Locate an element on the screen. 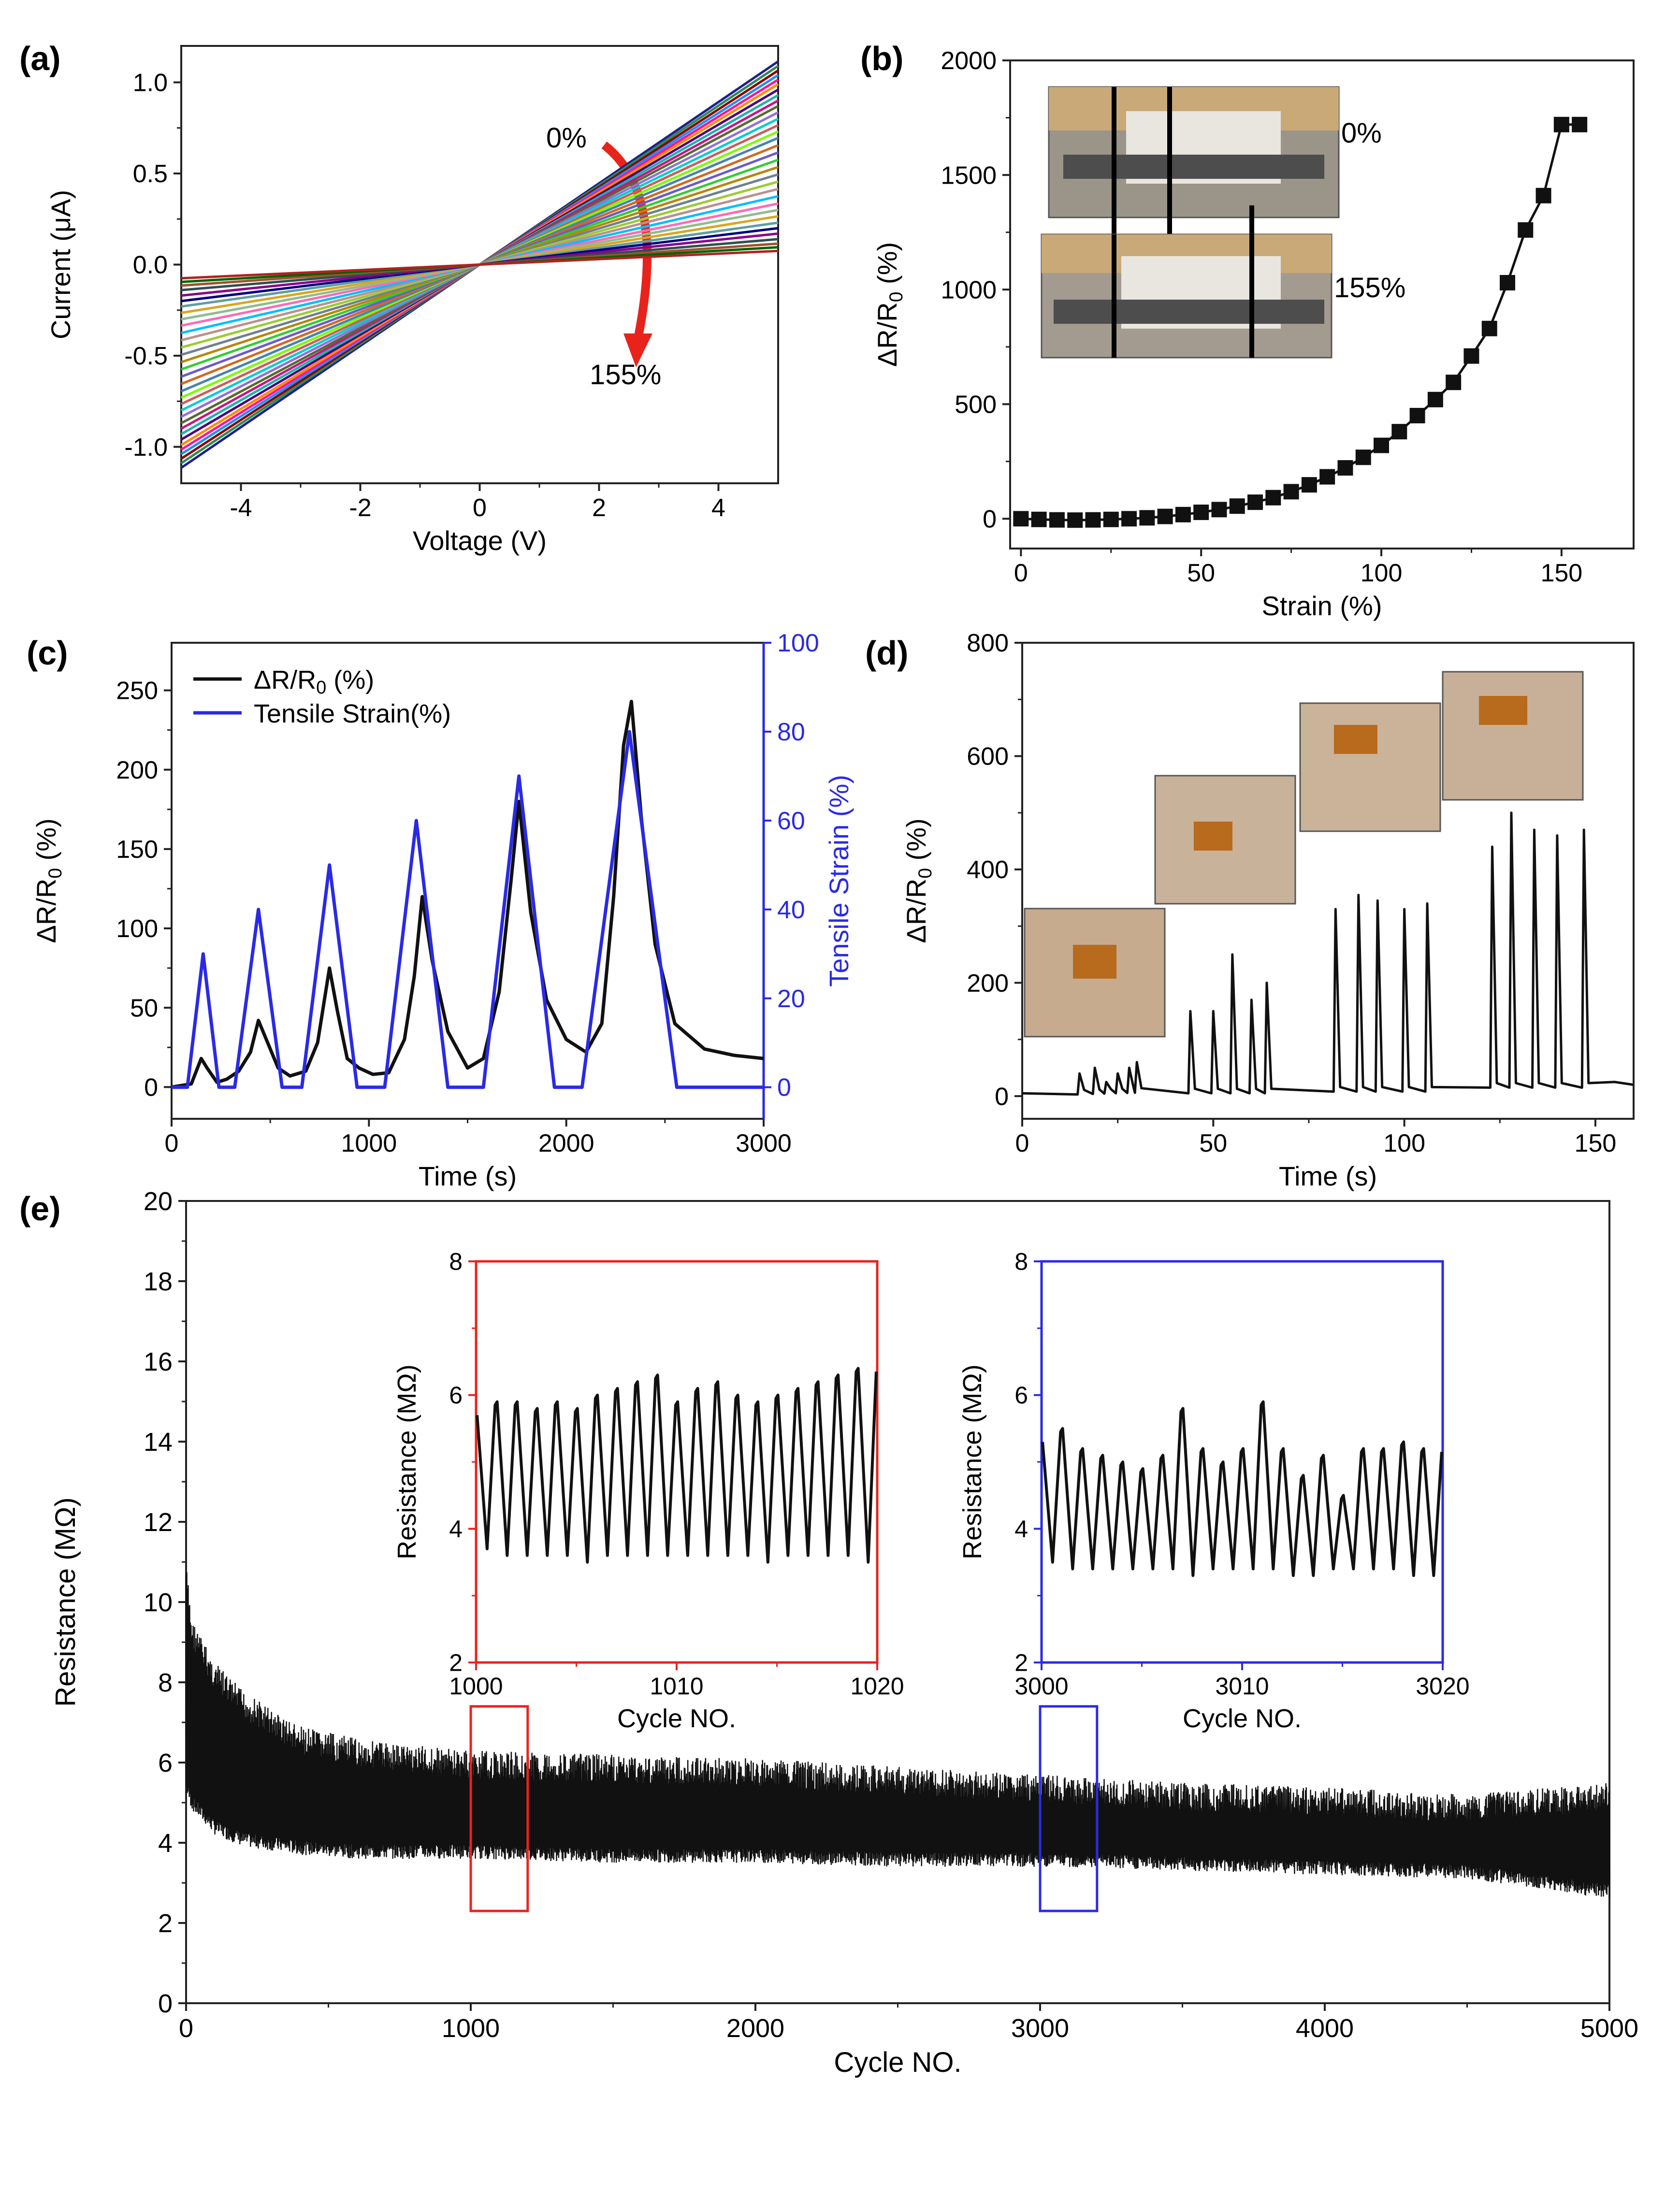  x-tick-label: -4 is located at coordinates (241, 508).